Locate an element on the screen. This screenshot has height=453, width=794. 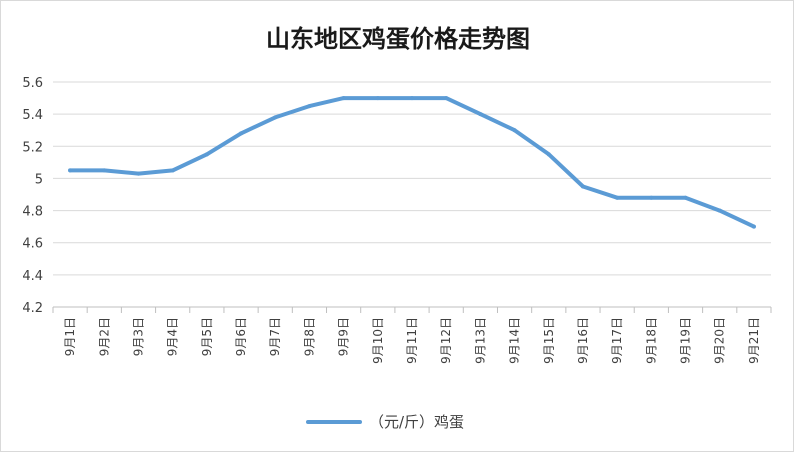
x-tick-label: 9月13日 is located at coordinates (480, 340).